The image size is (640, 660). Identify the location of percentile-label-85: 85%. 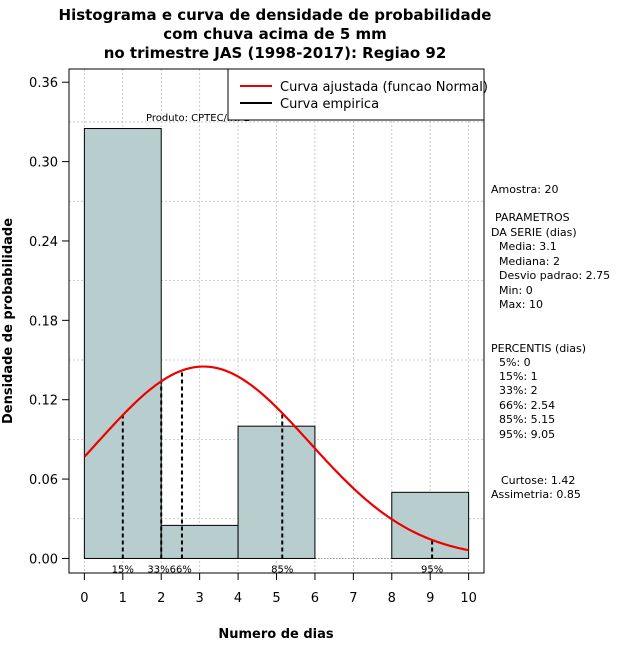
(282, 569).